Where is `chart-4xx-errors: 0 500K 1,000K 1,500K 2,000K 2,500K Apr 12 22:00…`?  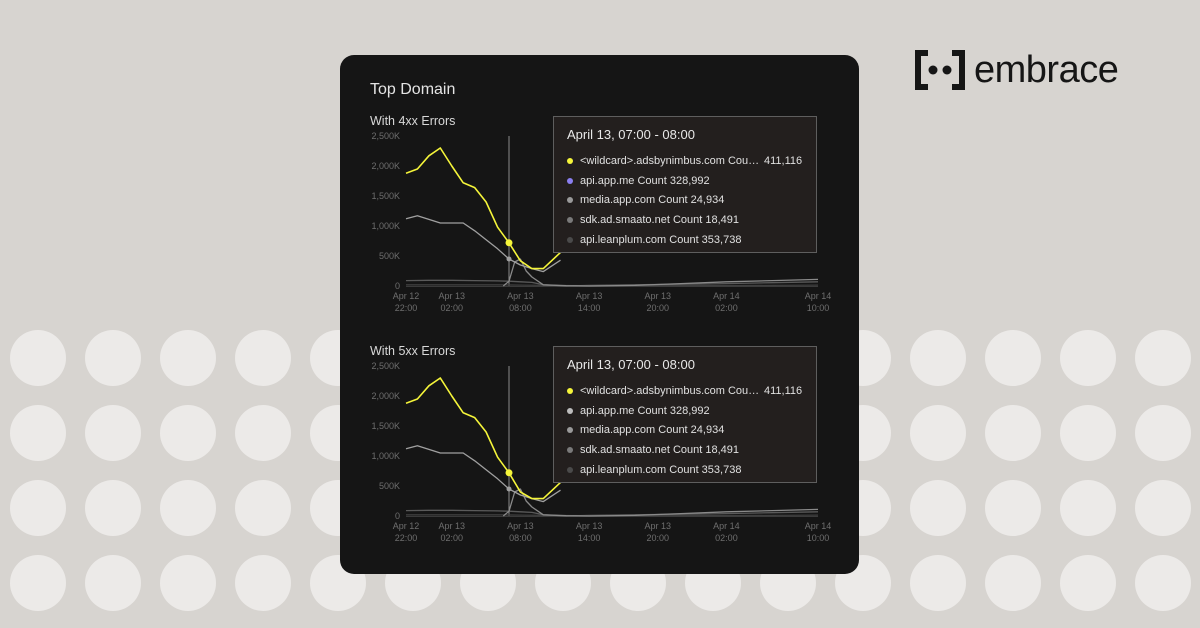 chart-4xx-errors: 0 500K 1,000K 1,500K 2,000K 2,500K Apr 12 22:00… is located at coordinates (599, 218).